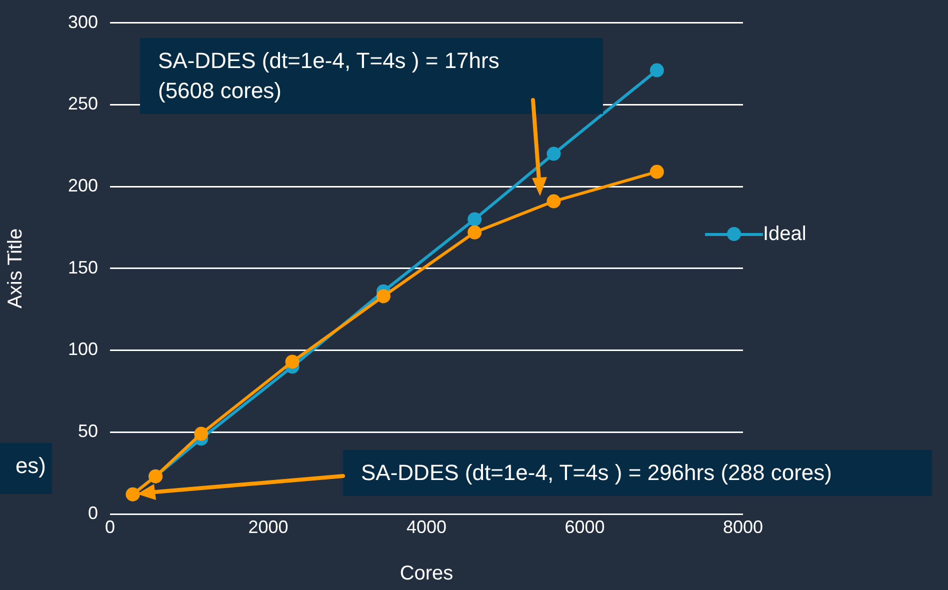  What do you see at coordinates (83, 22) in the screenshot?
I see `y-tick-label: 300` at bounding box center [83, 22].